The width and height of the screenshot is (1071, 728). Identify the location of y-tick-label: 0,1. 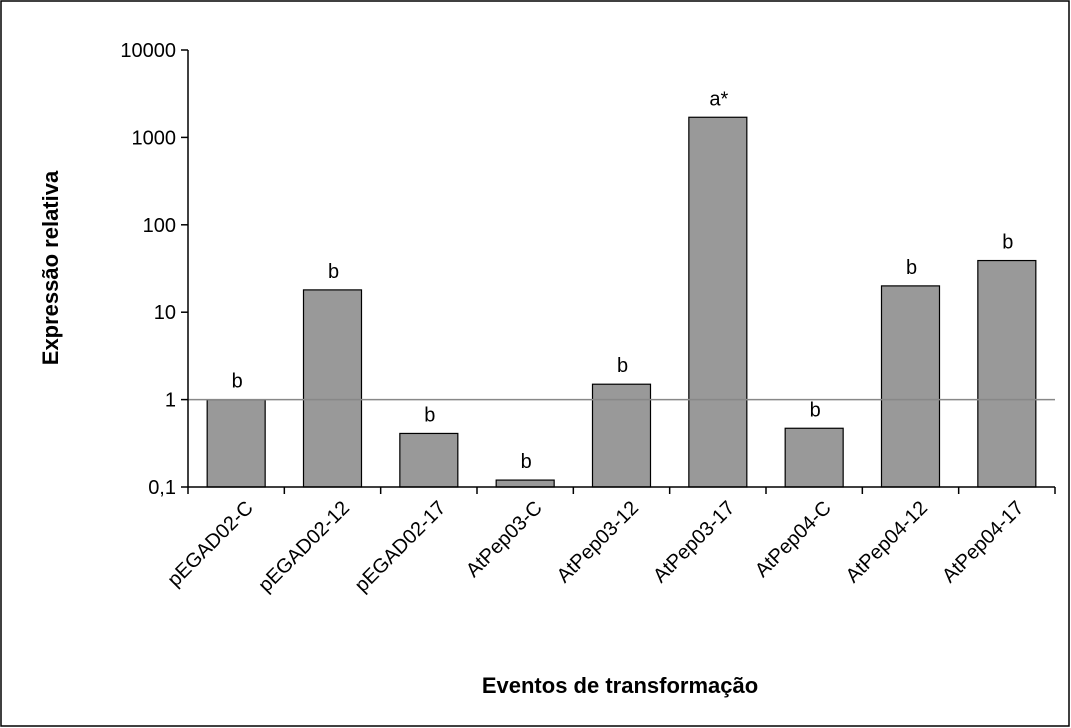
(162, 488).